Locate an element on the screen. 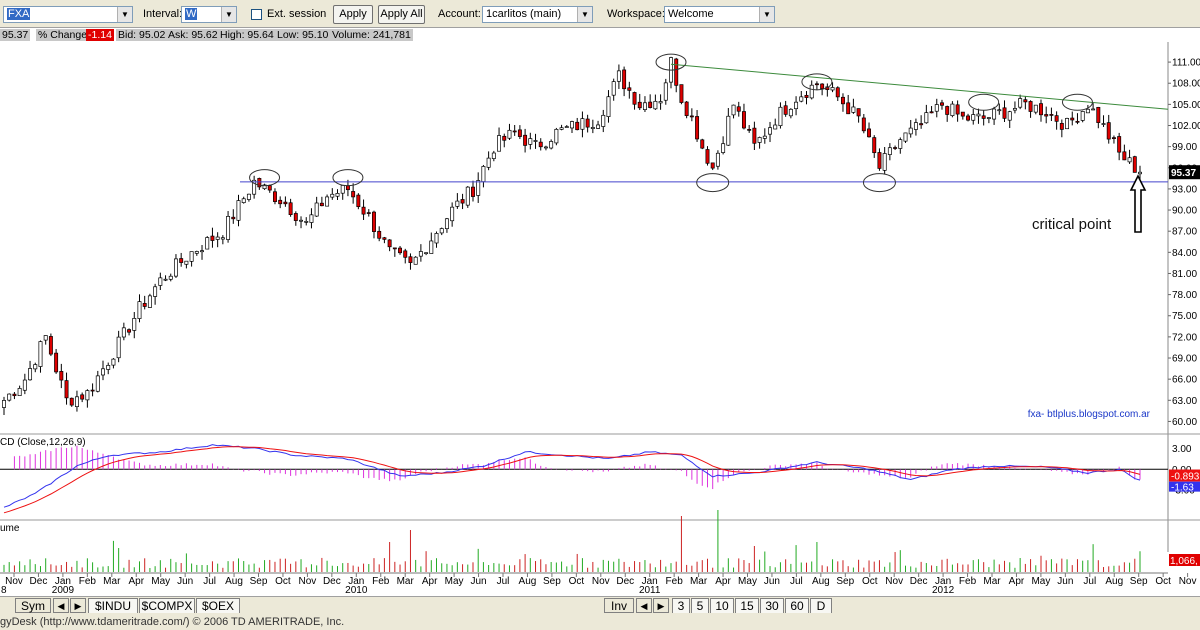 The image size is (1200, 630). account-combo: 1carlitos (main) ▼ is located at coordinates (537, 14).